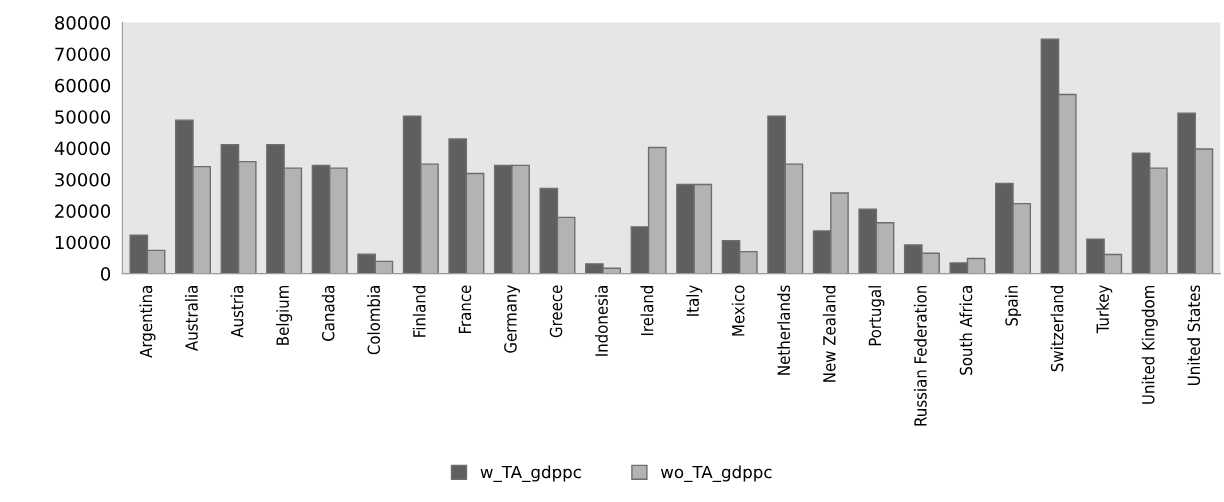  I want to click on x-tick-label: Germany, so click(512, 319).